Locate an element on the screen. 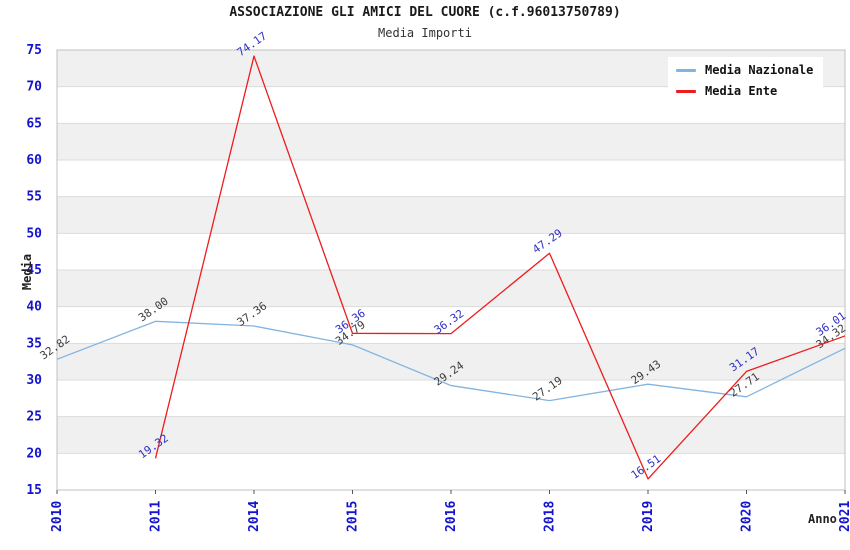 Image resolution: width=850 pixels, height=550 pixels. y-tick-label: 70 is located at coordinates (34, 87).